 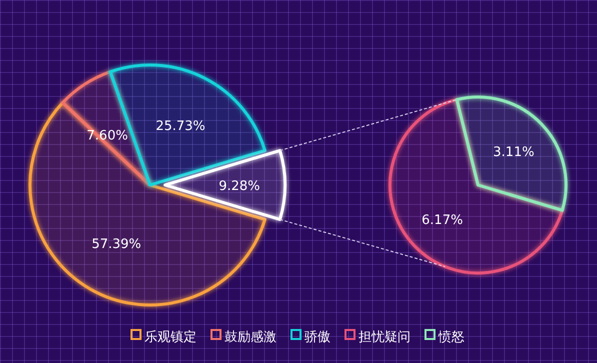 What do you see at coordinates (442, 220) in the screenshot?
I see `data-label: 6.17%` at bounding box center [442, 220].